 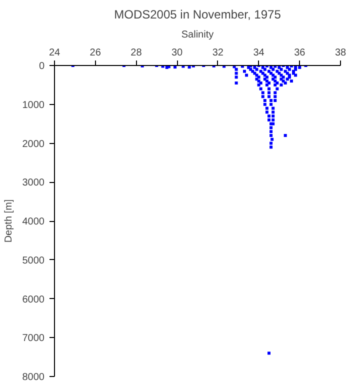 What do you see at coordinates (33, 183) in the screenshot?
I see `y-tick-label: 3000` at bounding box center [33, 183].